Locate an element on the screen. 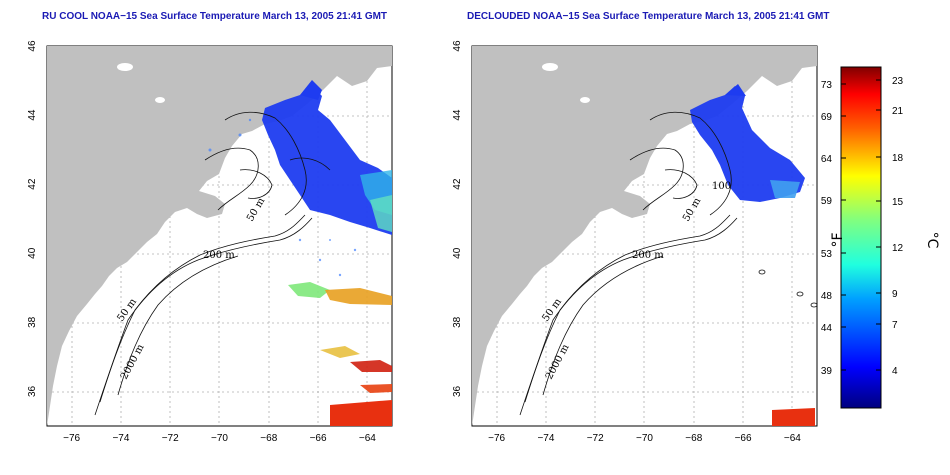  colorbar-celsius-tick: 15 is located at coordinates (898, 202).